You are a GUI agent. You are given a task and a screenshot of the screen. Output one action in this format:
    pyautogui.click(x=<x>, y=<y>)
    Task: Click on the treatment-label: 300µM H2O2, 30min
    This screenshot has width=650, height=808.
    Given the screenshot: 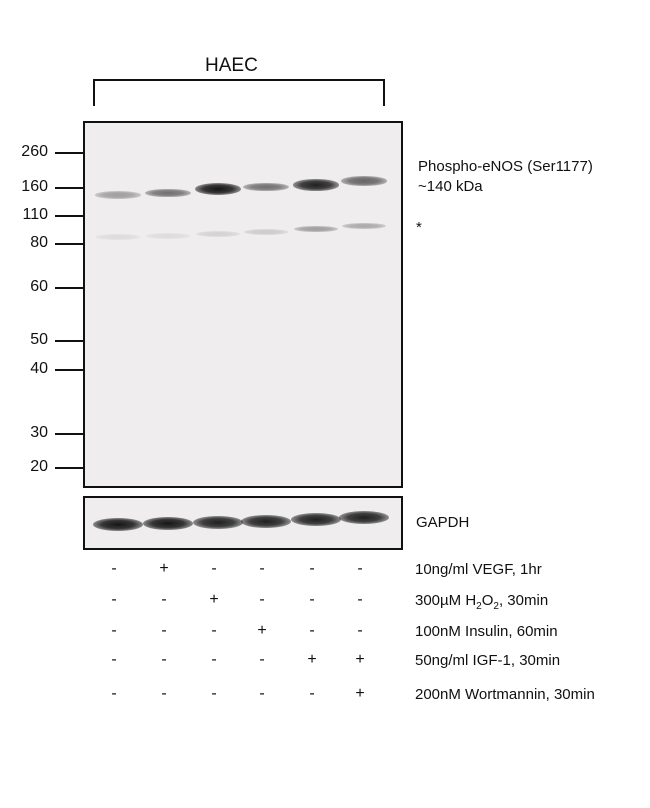 What is the action you would take?
    pyautogui.click(x=482, y=602)
    